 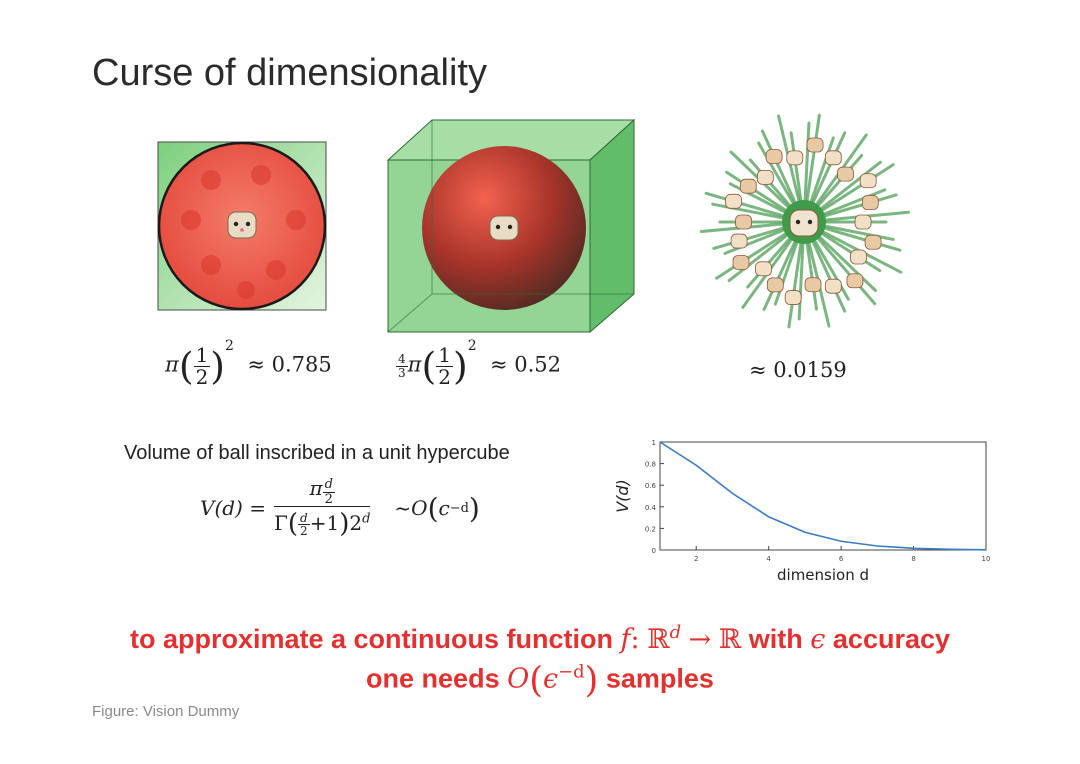 What do you see at coordinates (650, 529) in the screenshot?
I see `y-tick-label: 0.2` at bounding box center [650, 529].